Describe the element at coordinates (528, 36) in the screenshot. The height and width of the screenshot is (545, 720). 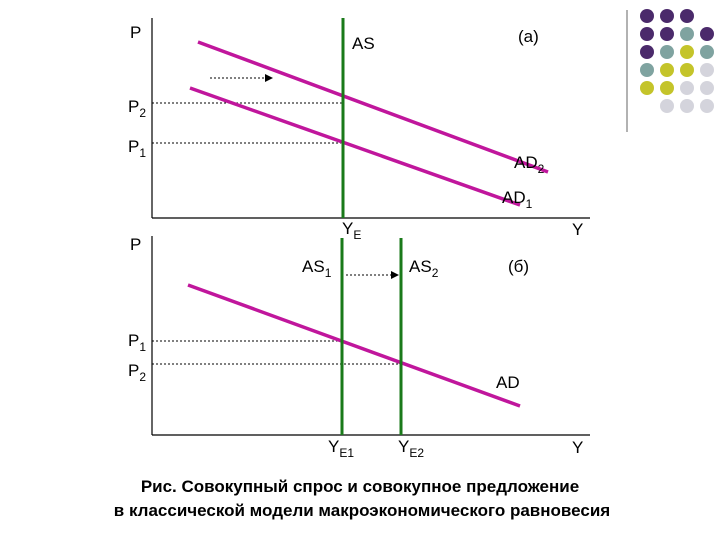
I see `panel-tag: (а)` at that location.